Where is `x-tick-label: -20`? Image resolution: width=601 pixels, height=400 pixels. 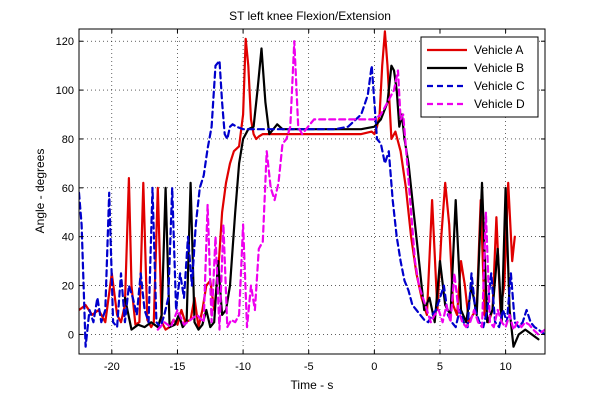
x-tick-label: -20 is located at coordinates (112, 367).